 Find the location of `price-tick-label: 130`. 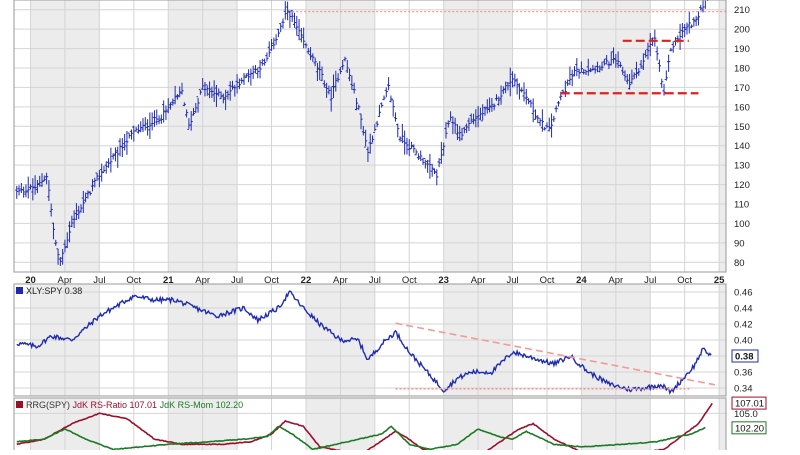

price-tick-label: 130 is located at coordinates (742, 166).